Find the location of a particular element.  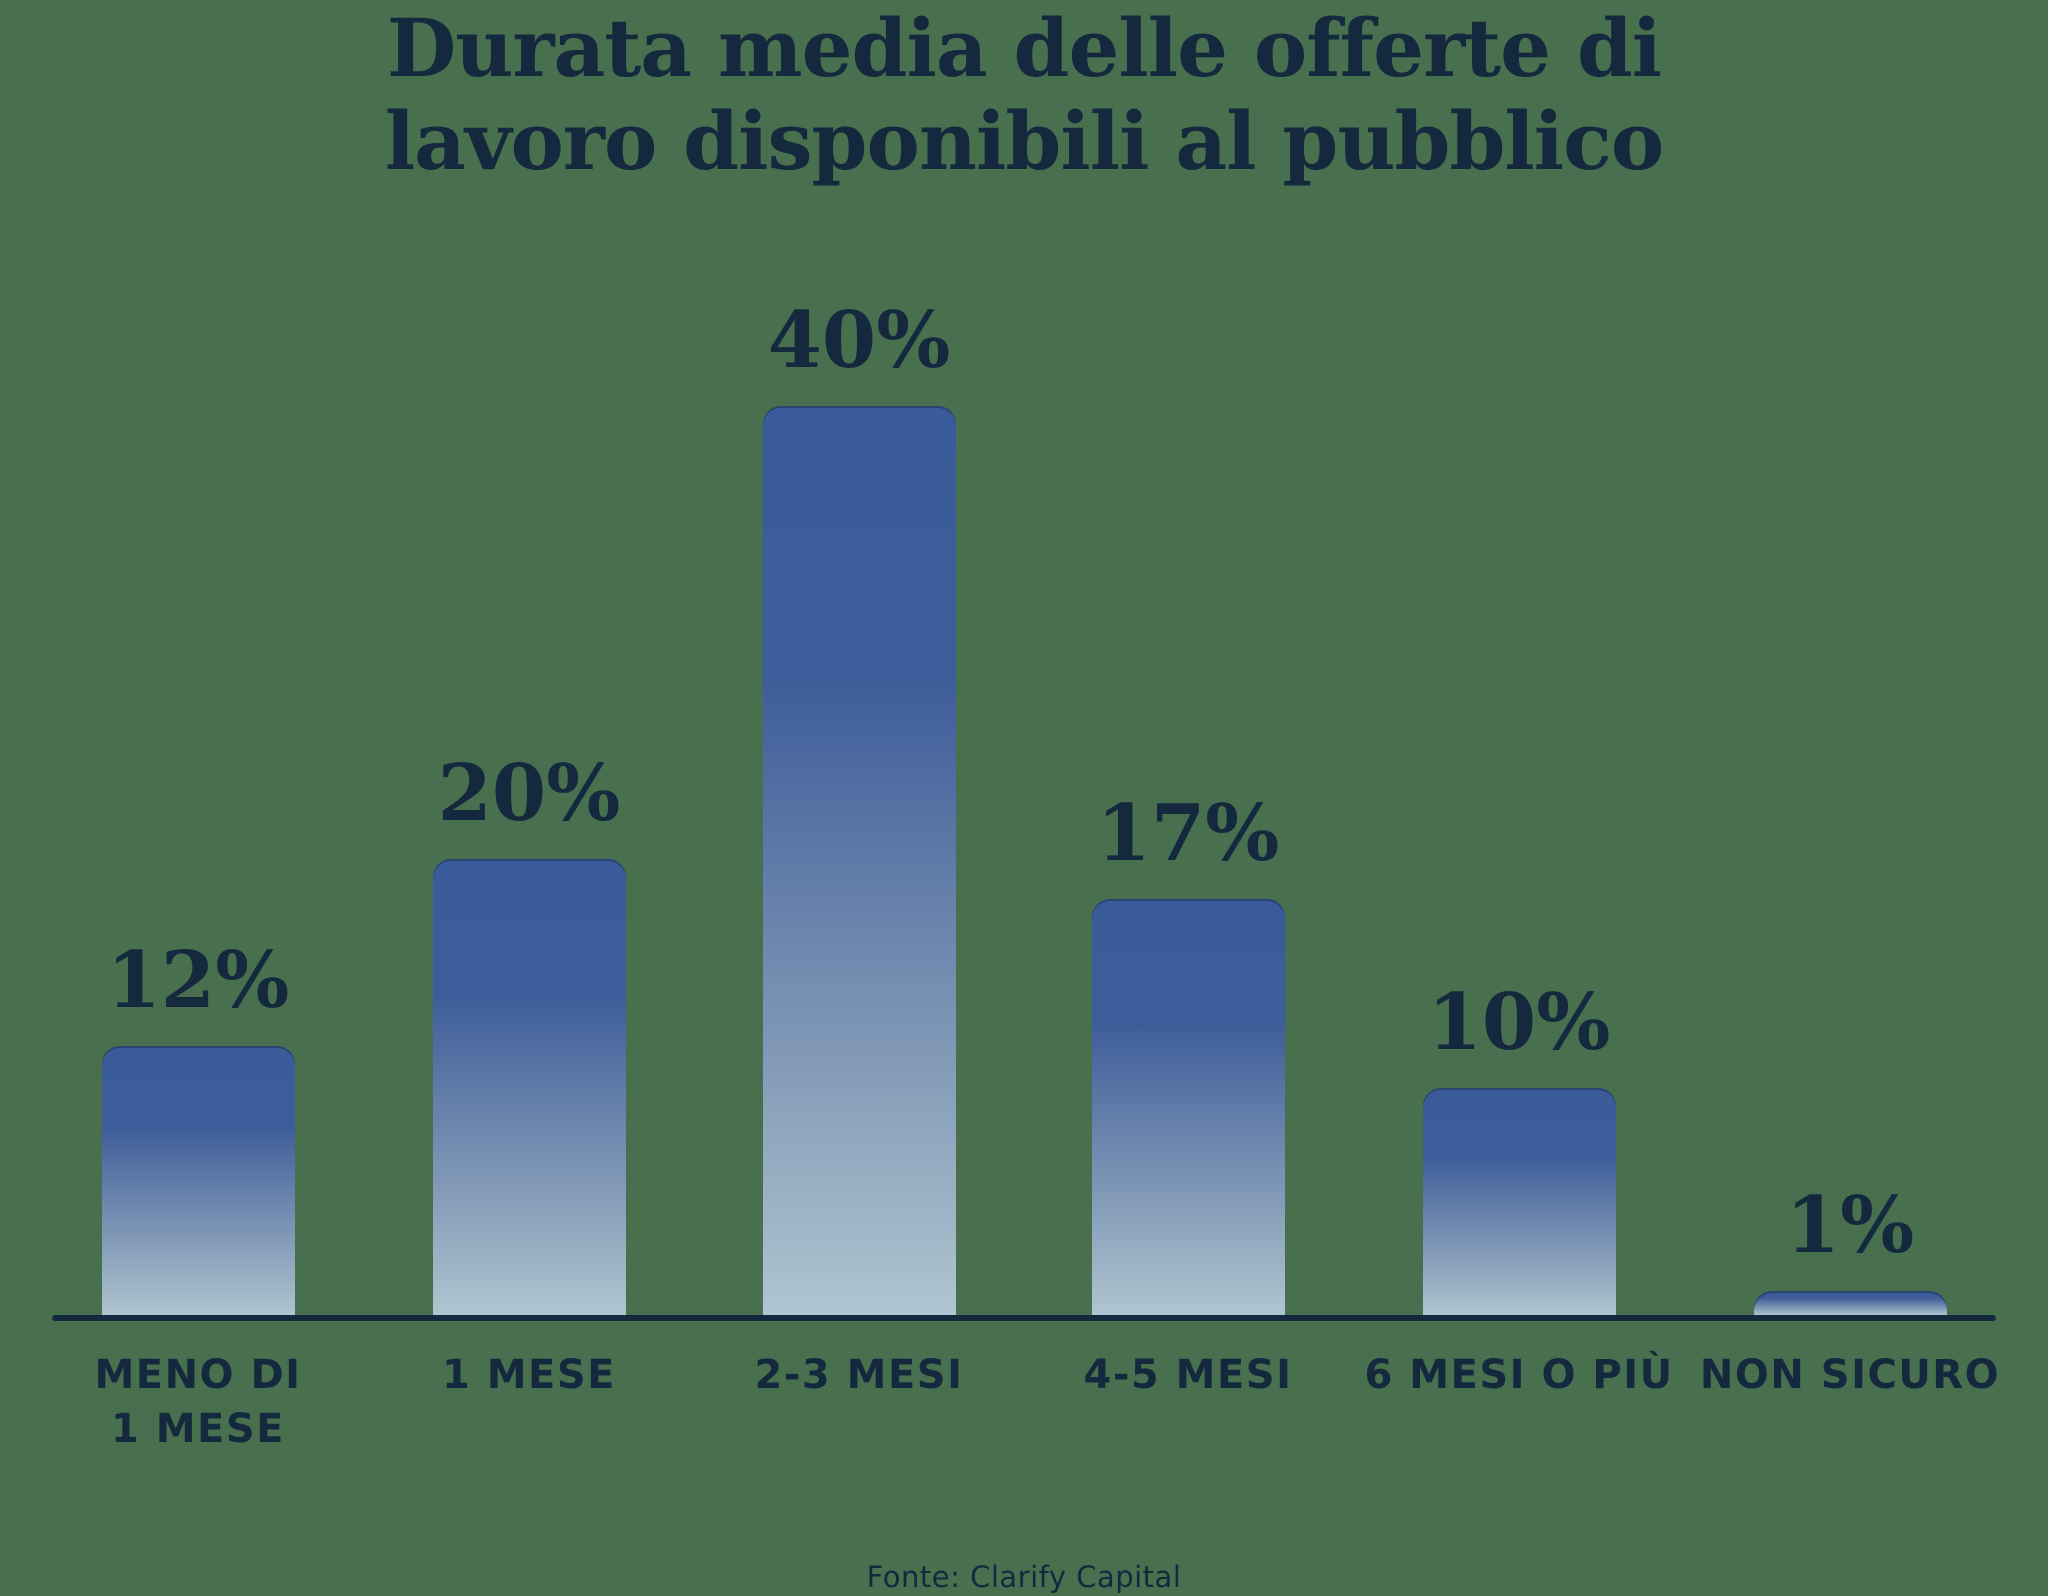

bar-value-label-2-3-mesi: 40% is located at coordinates (859, 340).